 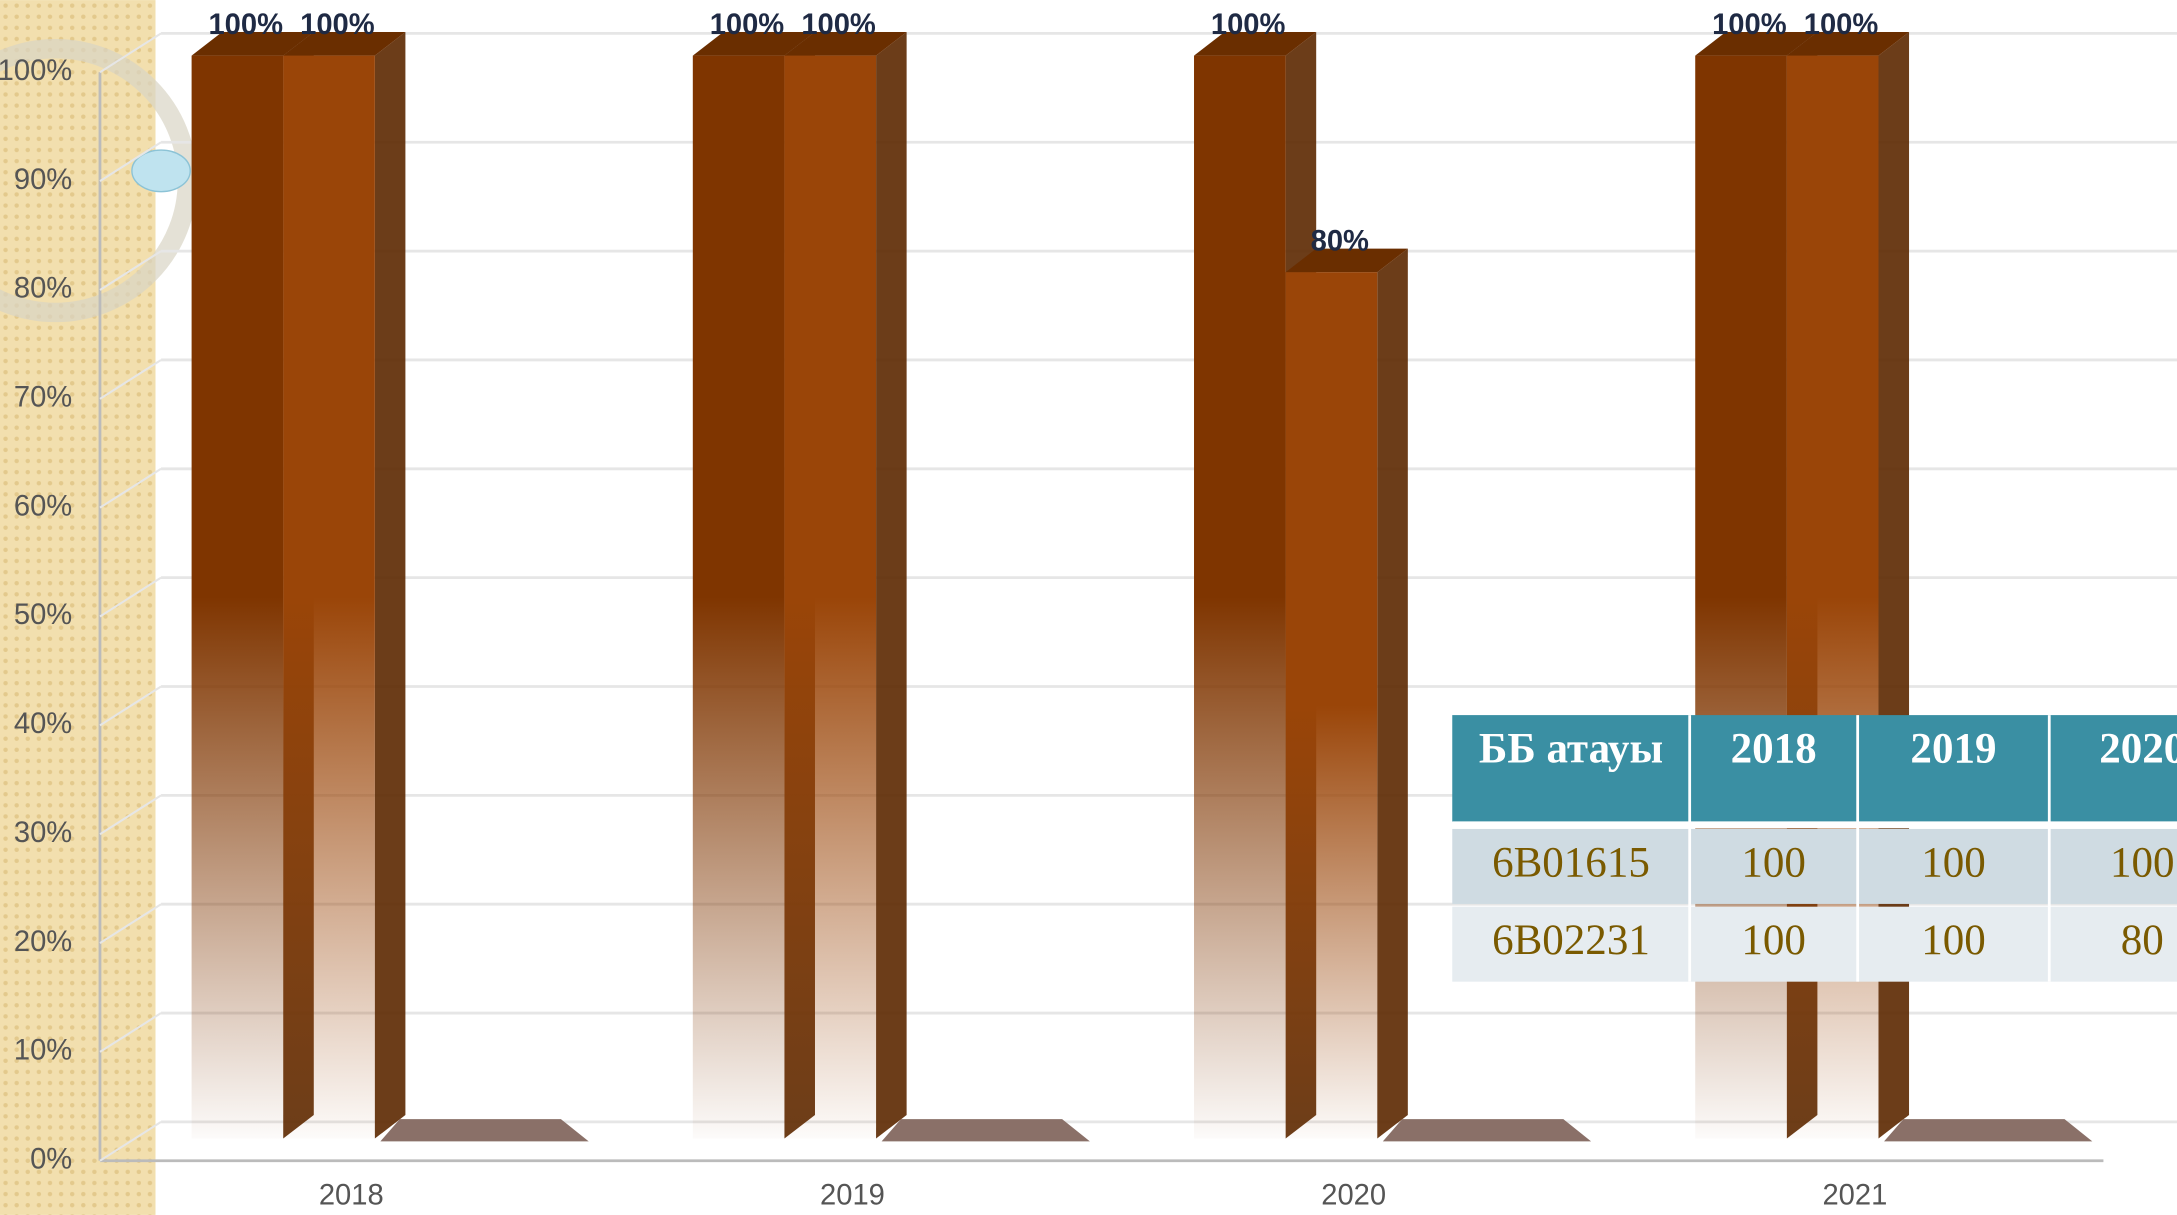 I want to click on table-header-cell: ББ атауы, so click(x=1571, y=748).